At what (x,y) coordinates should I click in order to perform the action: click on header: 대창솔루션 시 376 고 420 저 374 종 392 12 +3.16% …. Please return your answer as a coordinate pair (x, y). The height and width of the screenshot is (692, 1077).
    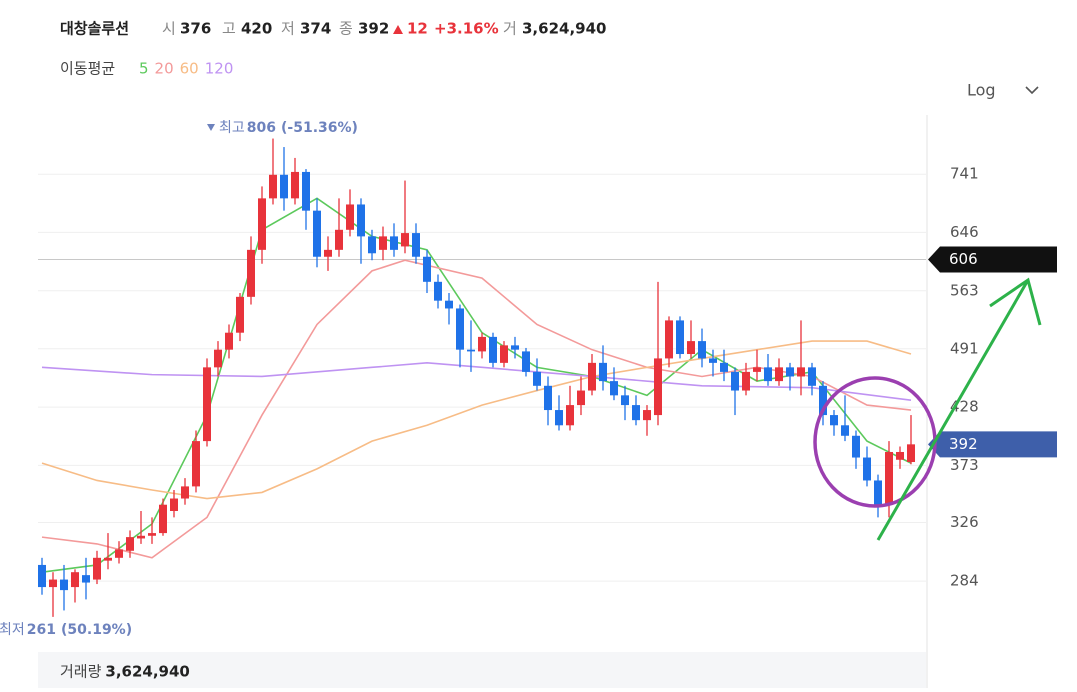
    Looking at the image, I should click on (333, 49).